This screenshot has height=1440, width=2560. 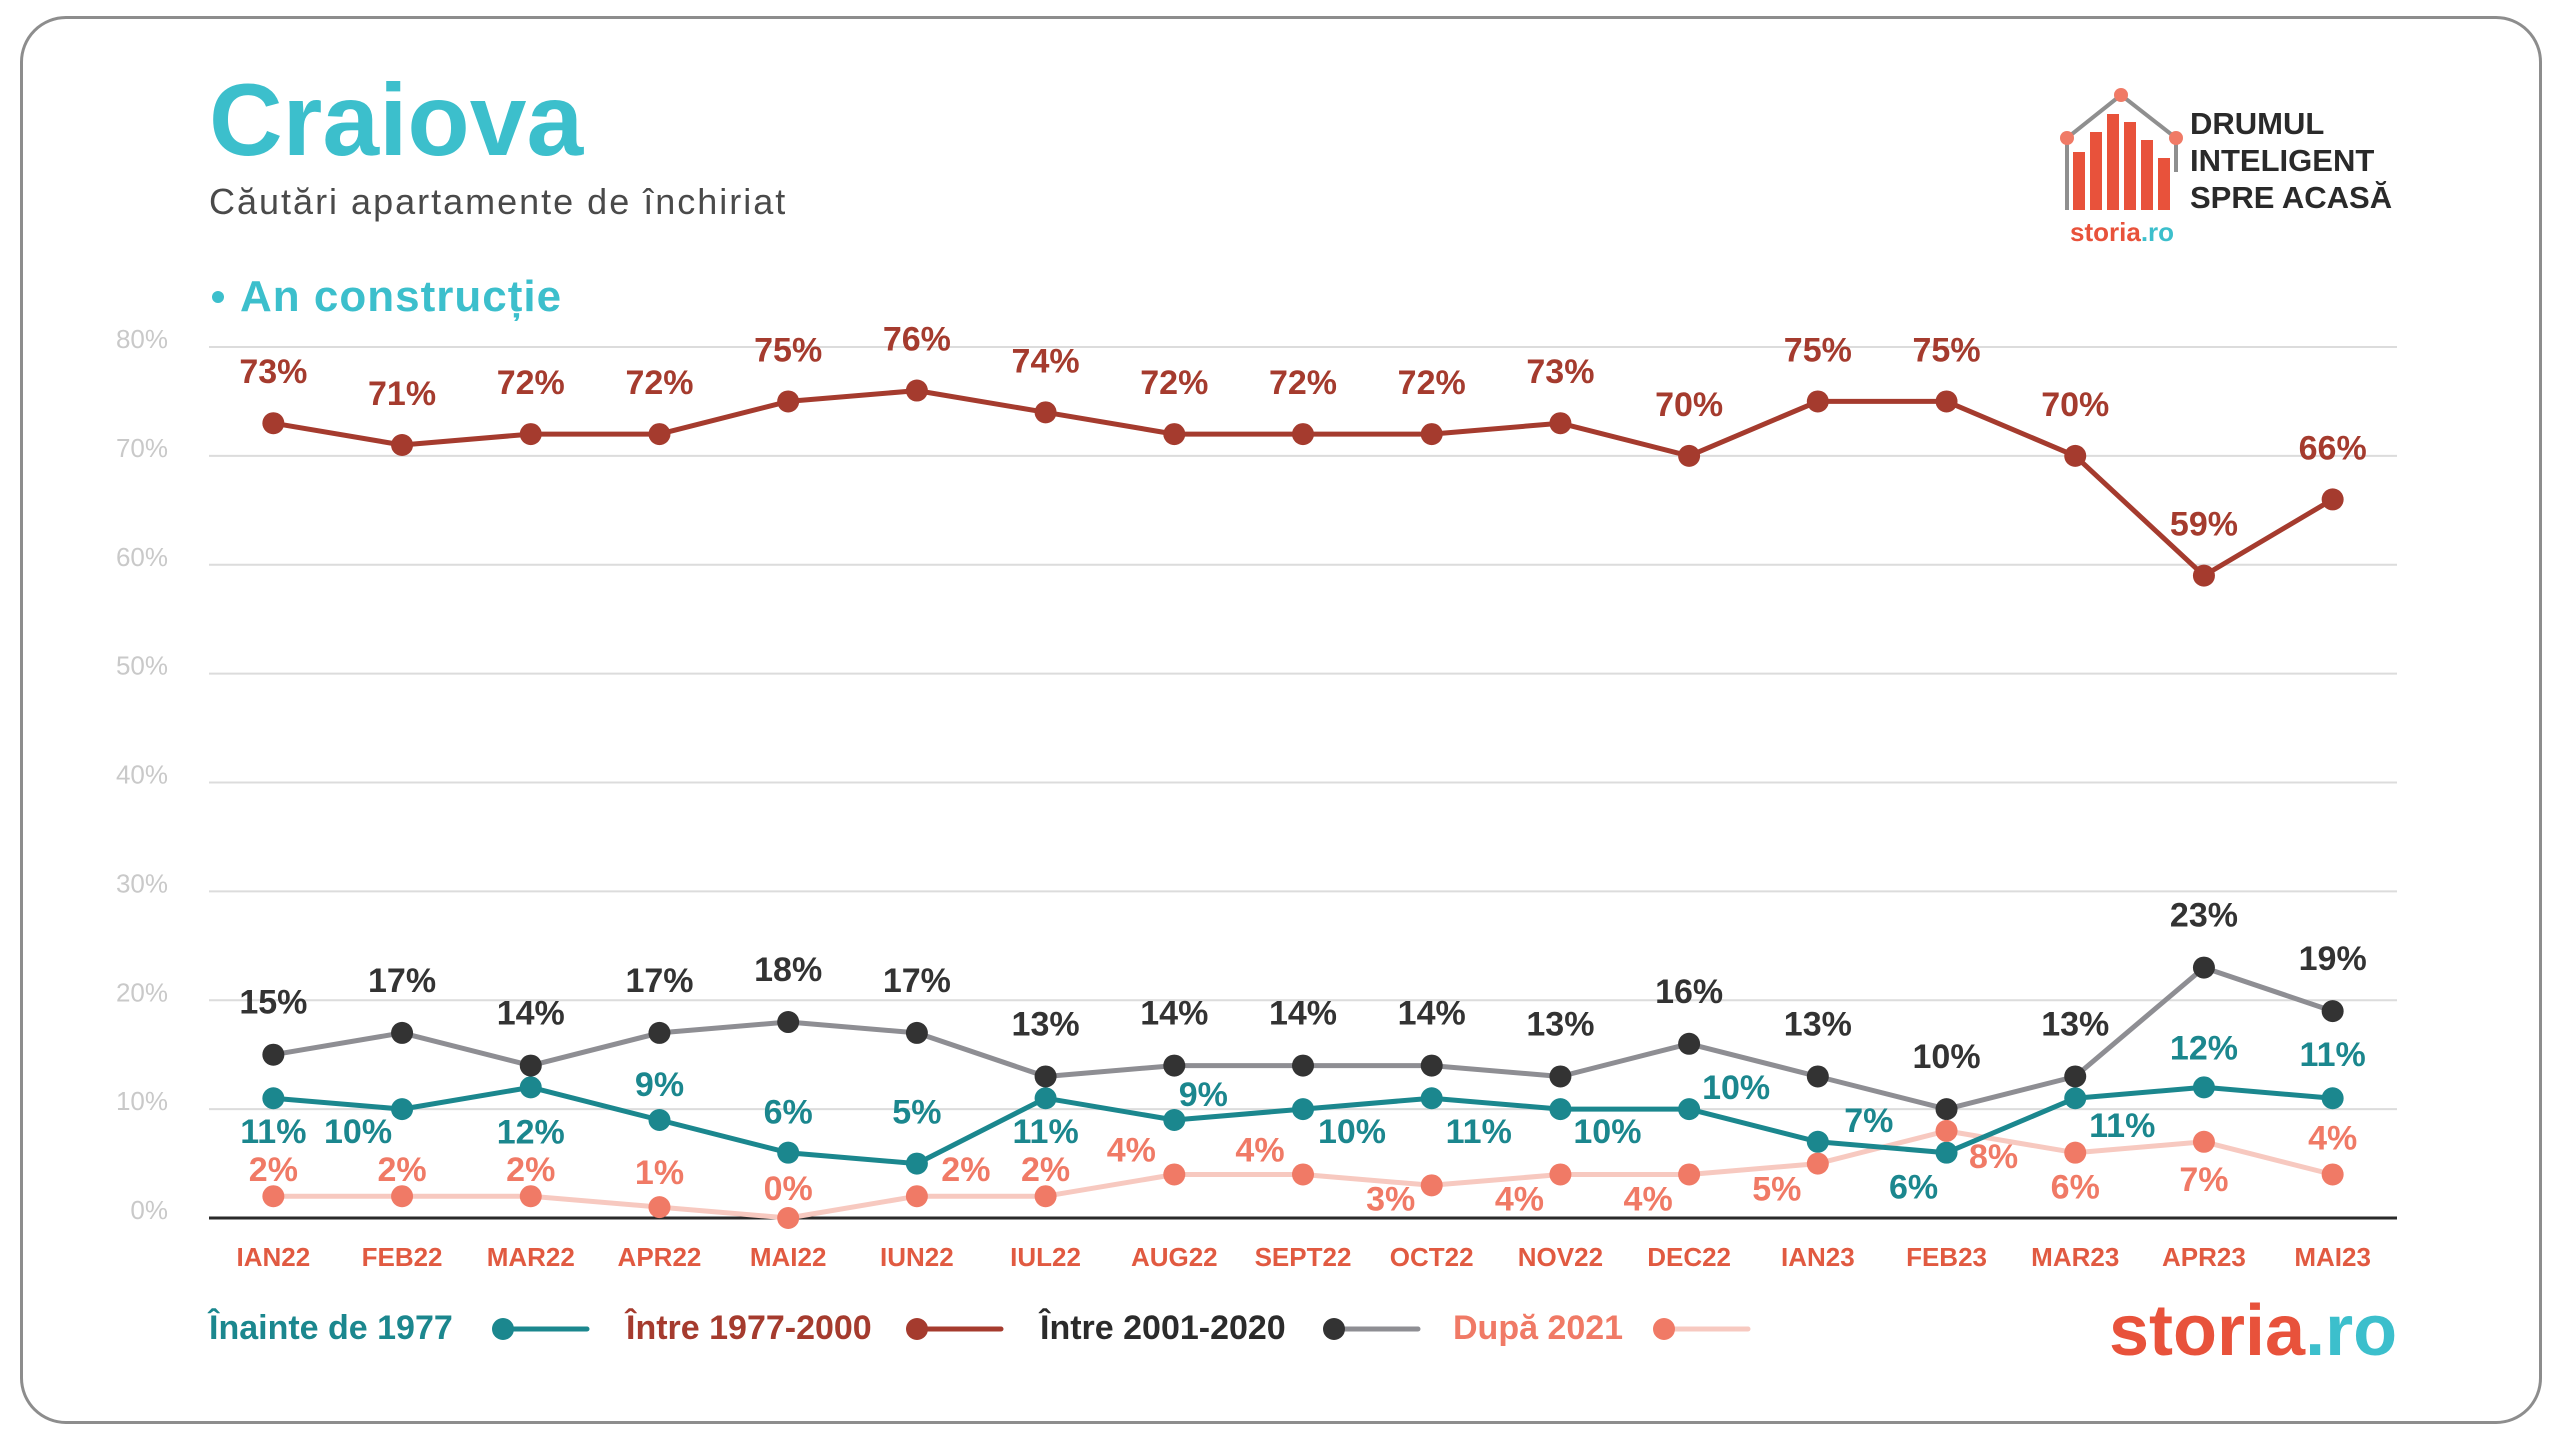 What do you see at coordinates (2188, 1180) in the screenshot?
I see `data-label-value: 7` at bounding box center [2188, 1180].